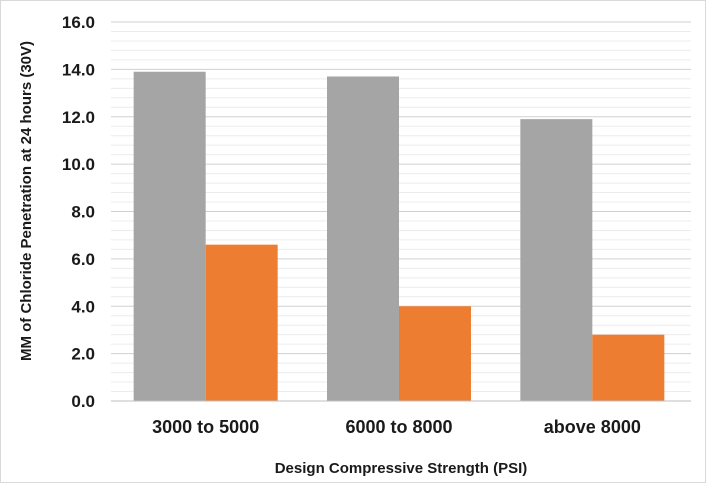 Image resolution: width=706 pixels, height=487 pixels. Describe the element at coordinates (83, 259) in the screenshot. I see `y-tick-label: 6.0` at that location.